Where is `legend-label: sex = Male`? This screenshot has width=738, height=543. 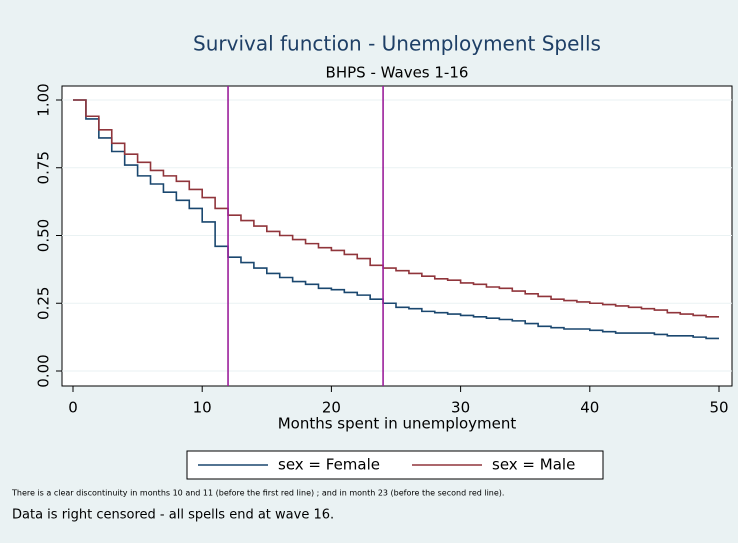 legend-label: sex = Male is located at coordinates (533, 465).